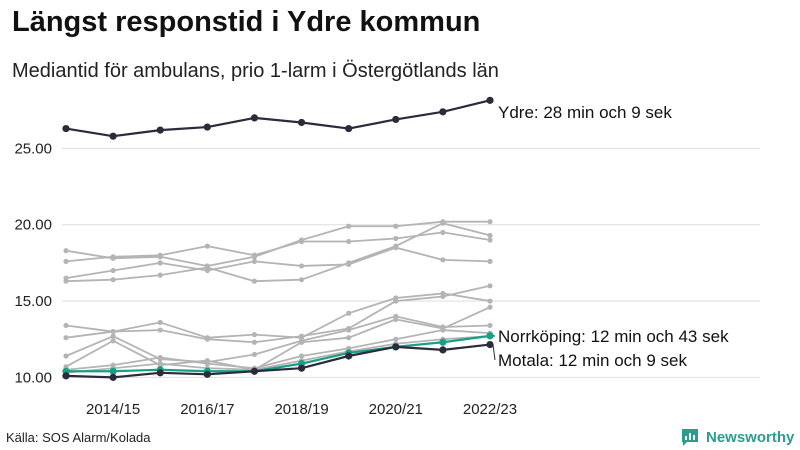 Image resolution: width=800 pixels, height=450 pixels. I want to click on context-series-1-line, so click(277, 243).